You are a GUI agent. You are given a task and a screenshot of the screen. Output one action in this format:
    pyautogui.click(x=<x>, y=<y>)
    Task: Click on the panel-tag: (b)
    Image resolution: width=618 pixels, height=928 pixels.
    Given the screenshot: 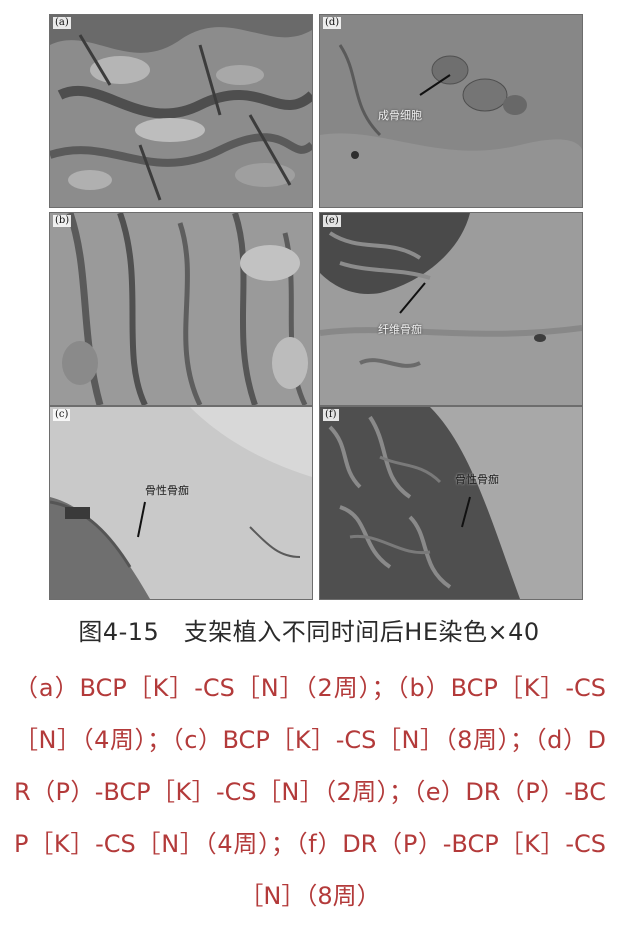 What is the action you would take?
    pyautogui.click(x=62, y=221)
    